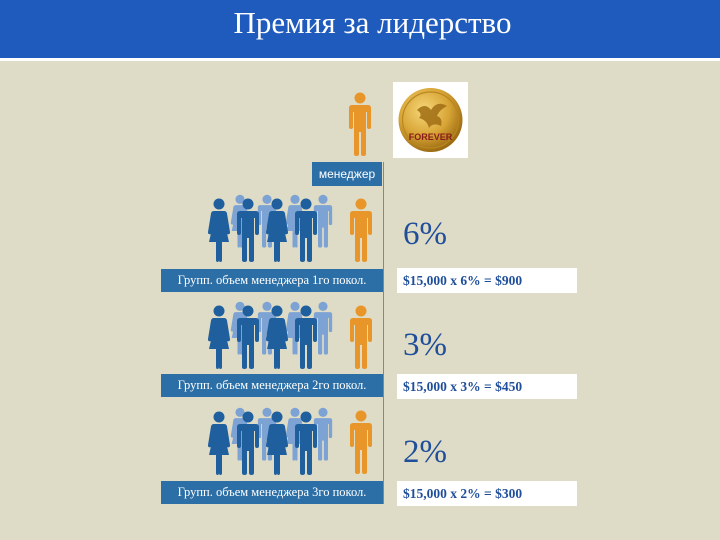  Describe the element at coordinates (272, 280) in the screenshot. I see `group-volume-label: Групп. объем менеджера 1го покол.` at that location.